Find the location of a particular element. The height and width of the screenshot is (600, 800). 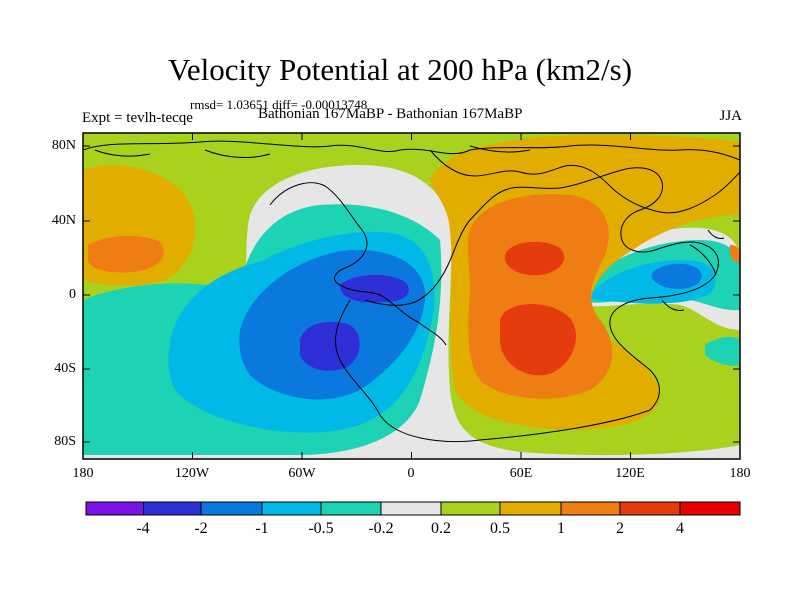

y-tick-label: 40S is located at coordinates (65, 368).